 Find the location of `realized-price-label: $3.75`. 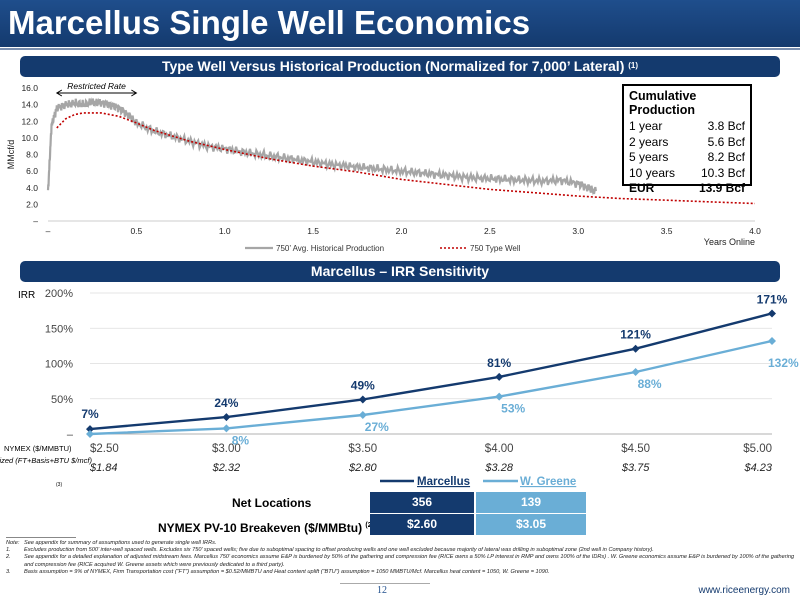

realized-price-label: $3.75 is located at coordinates (635, 468).